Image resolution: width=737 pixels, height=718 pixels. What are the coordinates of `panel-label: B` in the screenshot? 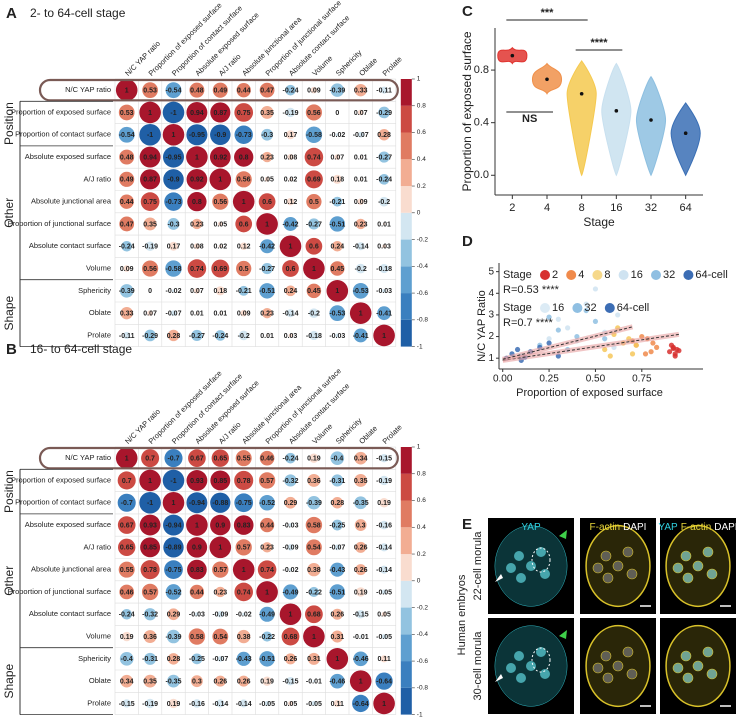 It's located at (11, 349).